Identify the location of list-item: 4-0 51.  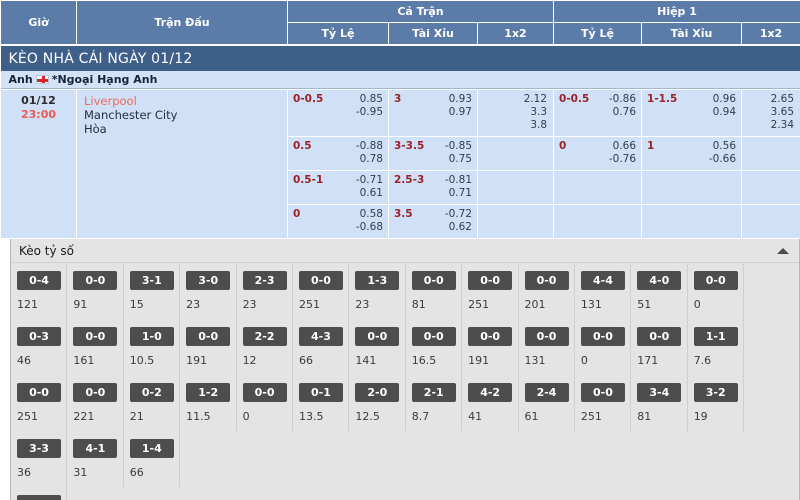
(659, 291).